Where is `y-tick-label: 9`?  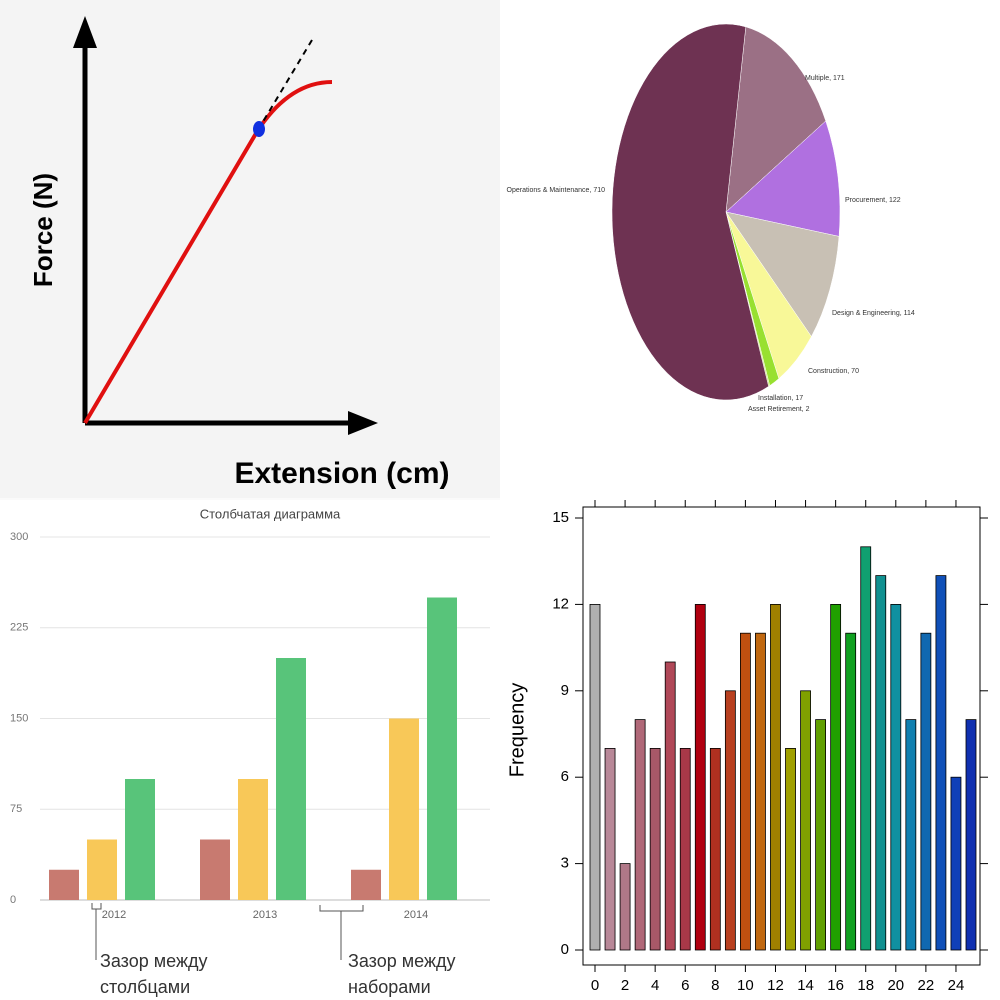
y-tick-label: 9 is located at coordinates (565, 690).